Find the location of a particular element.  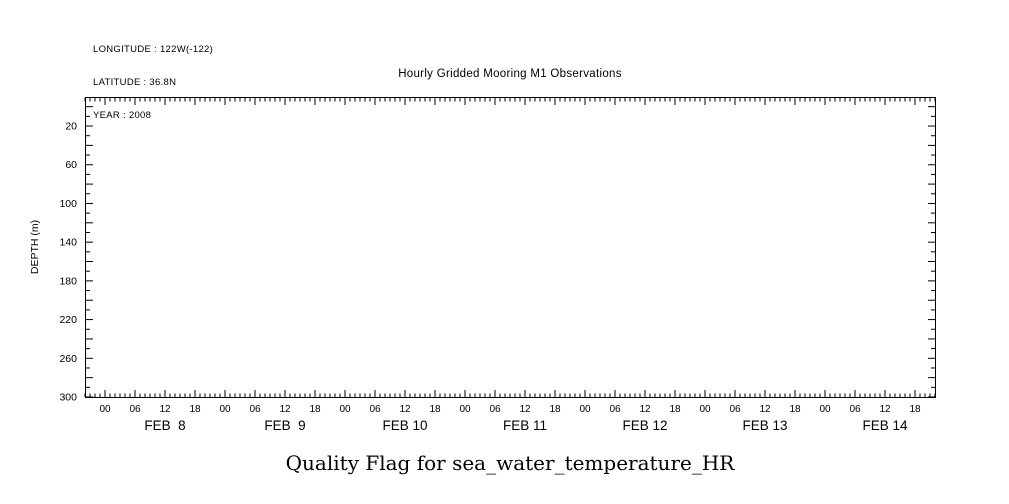

x-day-label: FEB 10 is located at coordinates (404, 425).